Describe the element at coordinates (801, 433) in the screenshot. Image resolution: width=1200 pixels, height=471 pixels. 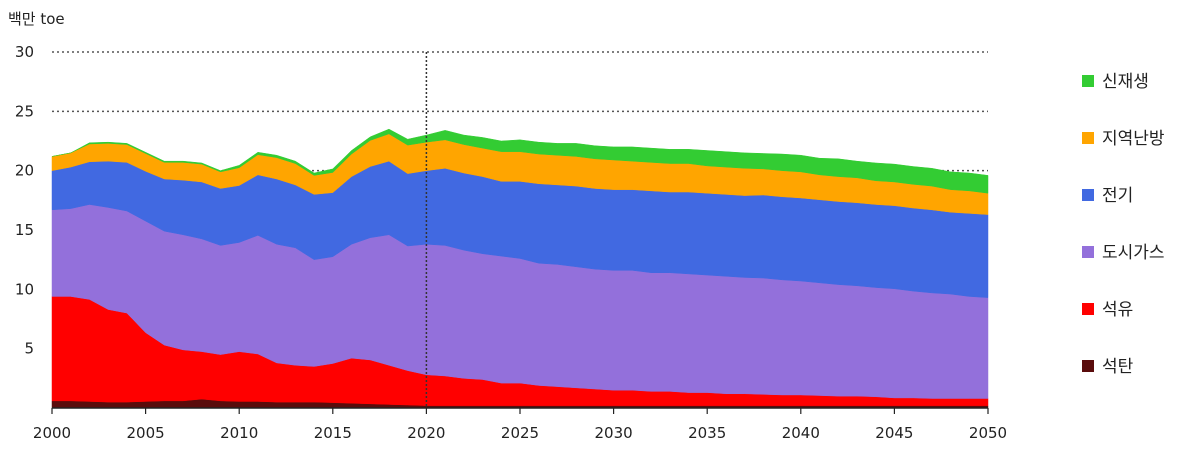
I see `x-tick-label-2040: 2040` at that location.